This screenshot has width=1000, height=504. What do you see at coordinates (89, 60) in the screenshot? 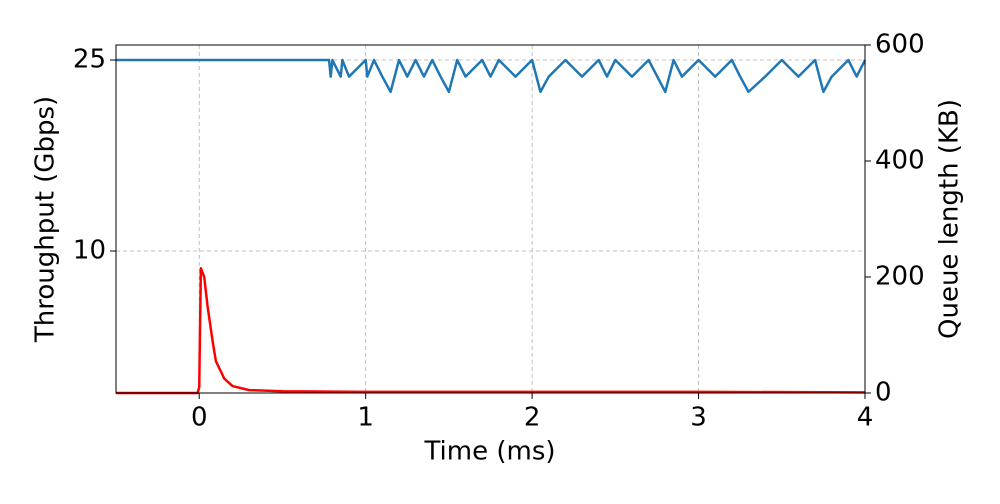
I see `y-tick-label: 25` at bounding box center [89, 60].